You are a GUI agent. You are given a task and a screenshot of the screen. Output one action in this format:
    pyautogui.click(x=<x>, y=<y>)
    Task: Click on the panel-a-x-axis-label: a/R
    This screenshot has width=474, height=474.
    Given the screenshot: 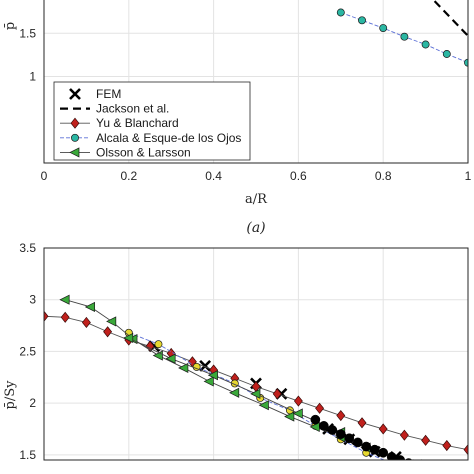 What is the action you would take?
    pyautogui.click(x=256, y=199)
    